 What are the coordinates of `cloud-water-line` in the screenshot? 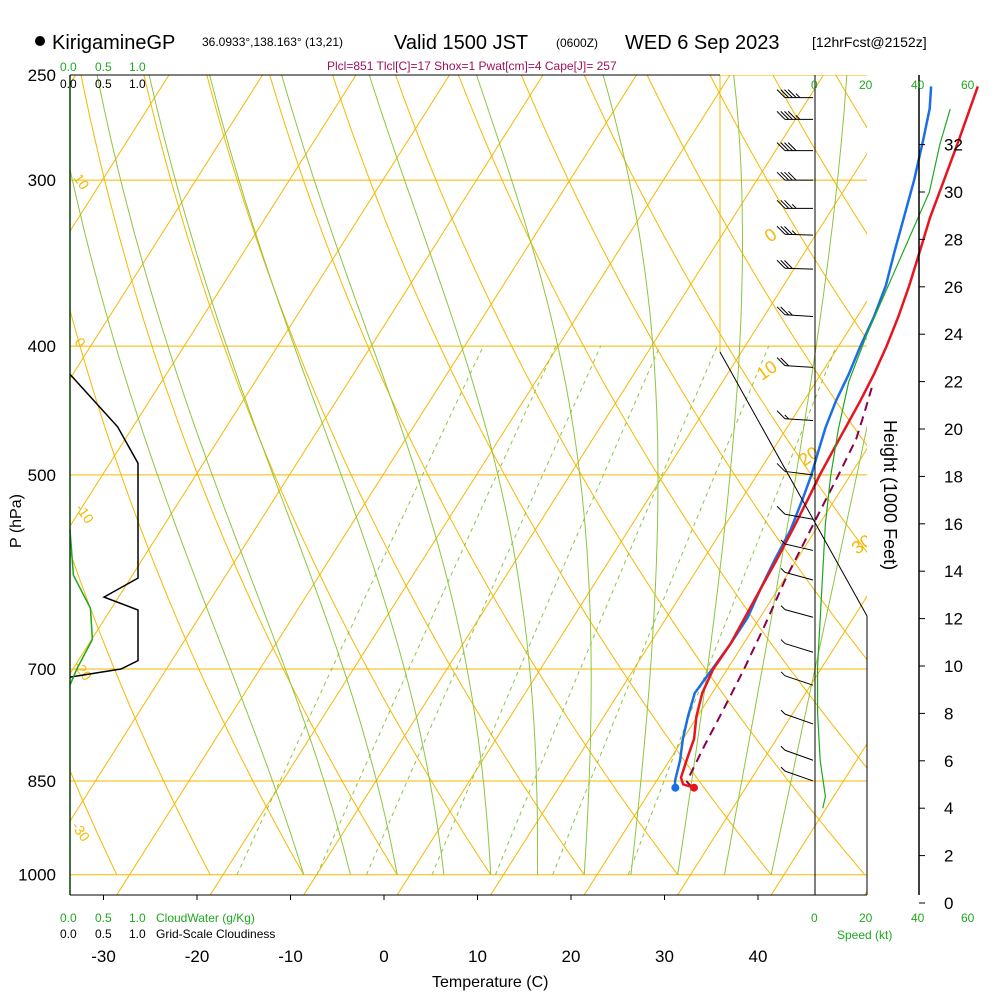 It's located at (81, 607).